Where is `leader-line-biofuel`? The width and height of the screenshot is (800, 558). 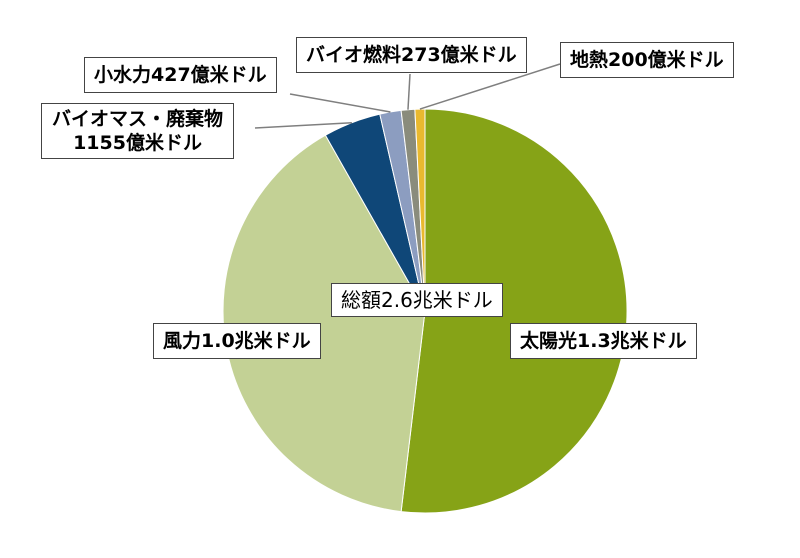
leader-line-biofuel is located at coordinates (409, 91).